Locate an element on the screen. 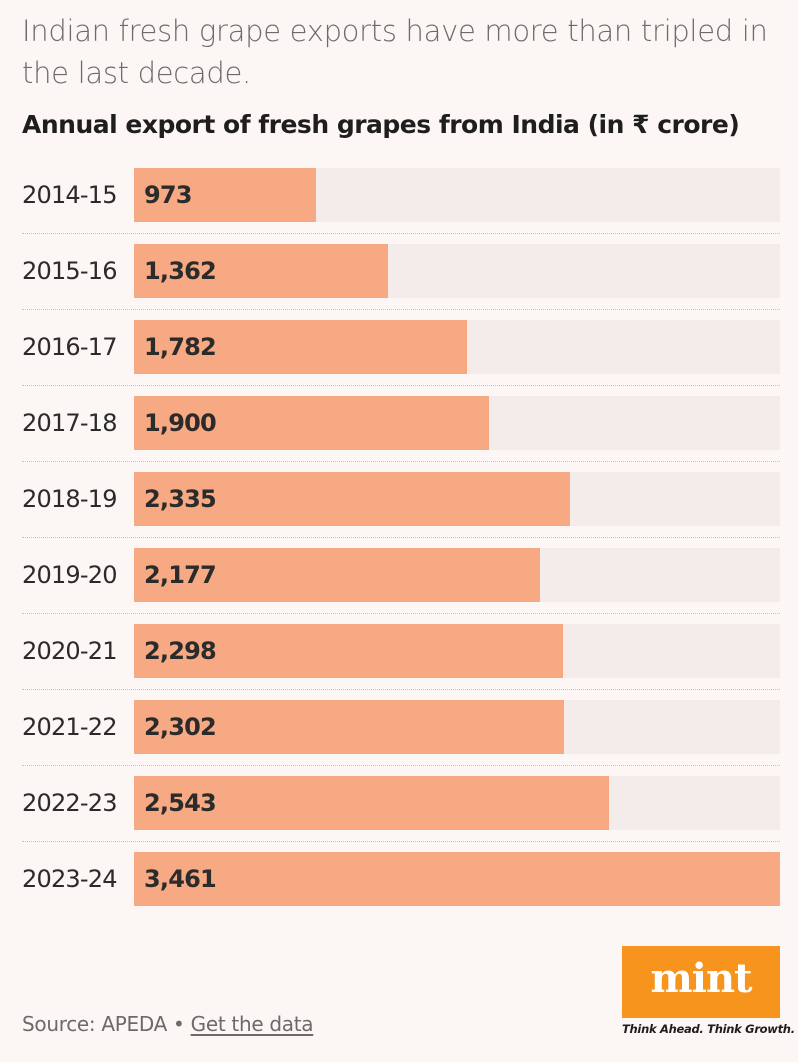  category-label: 2020-21 is located at coordinates (69, 651).